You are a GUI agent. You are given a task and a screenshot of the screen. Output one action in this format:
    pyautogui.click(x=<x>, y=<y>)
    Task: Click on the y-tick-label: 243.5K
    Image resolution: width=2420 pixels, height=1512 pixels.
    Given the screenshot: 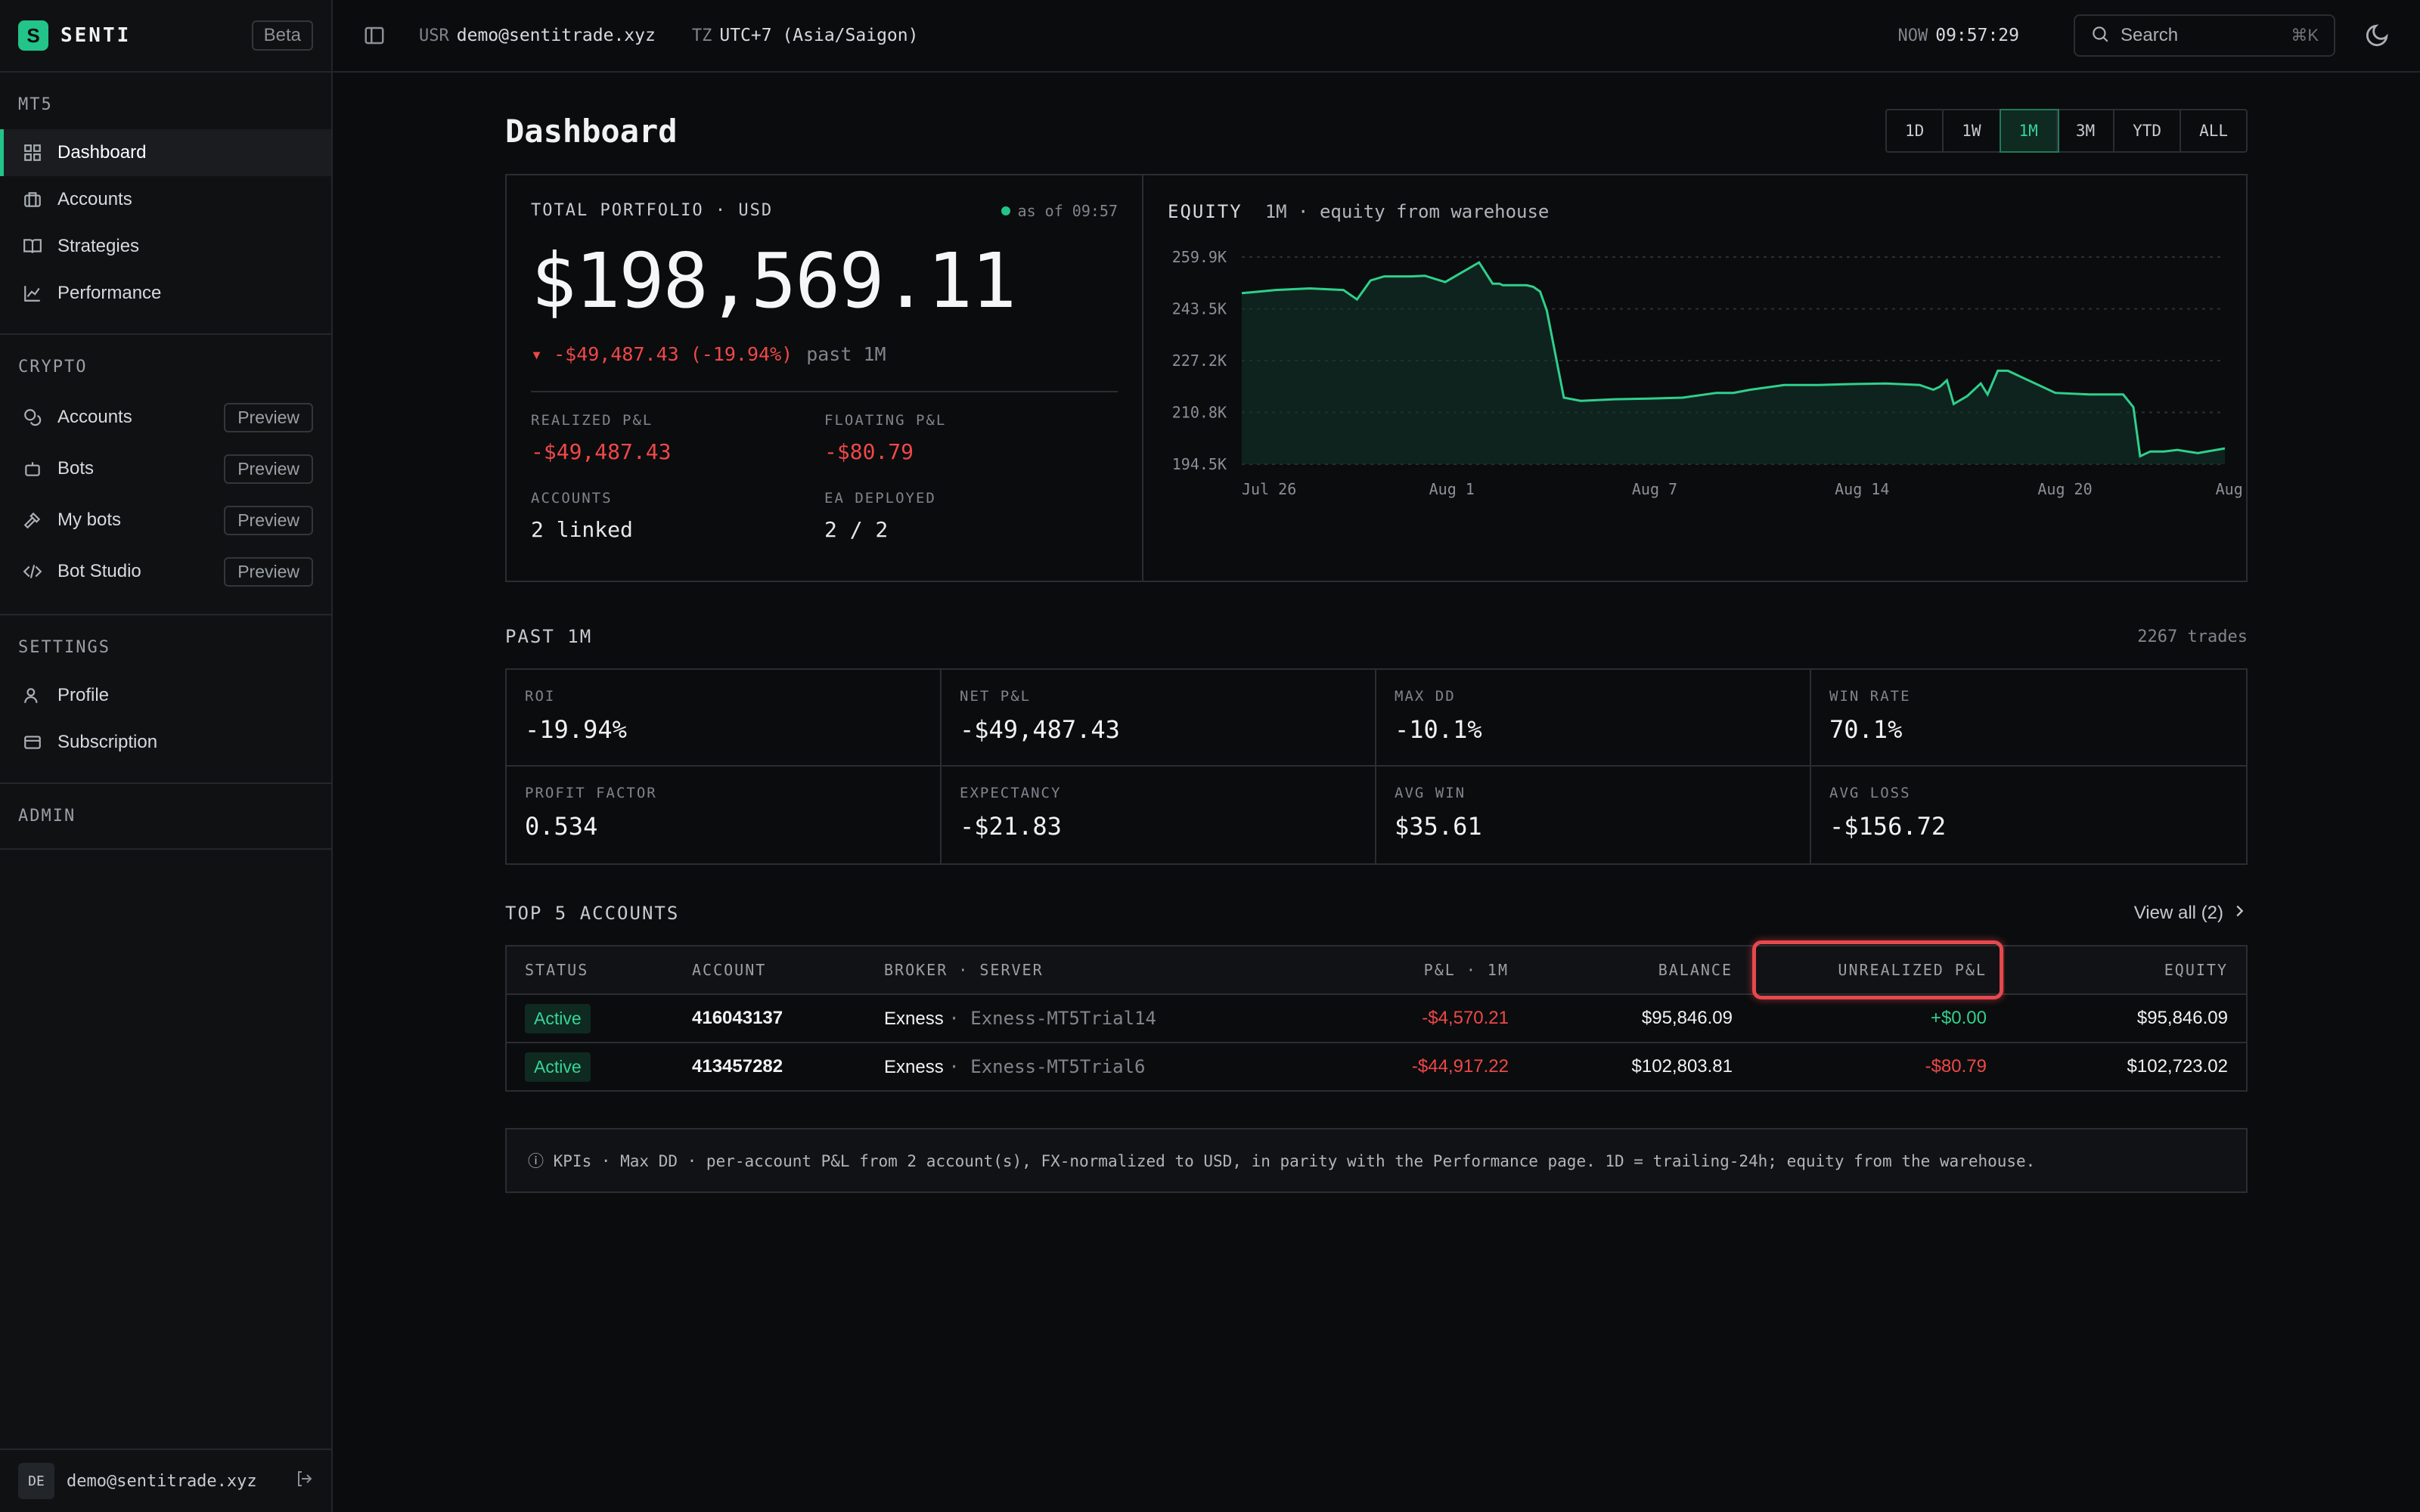 What is the action you would take?
    pyautogui.click(x=1199, y=309)
    